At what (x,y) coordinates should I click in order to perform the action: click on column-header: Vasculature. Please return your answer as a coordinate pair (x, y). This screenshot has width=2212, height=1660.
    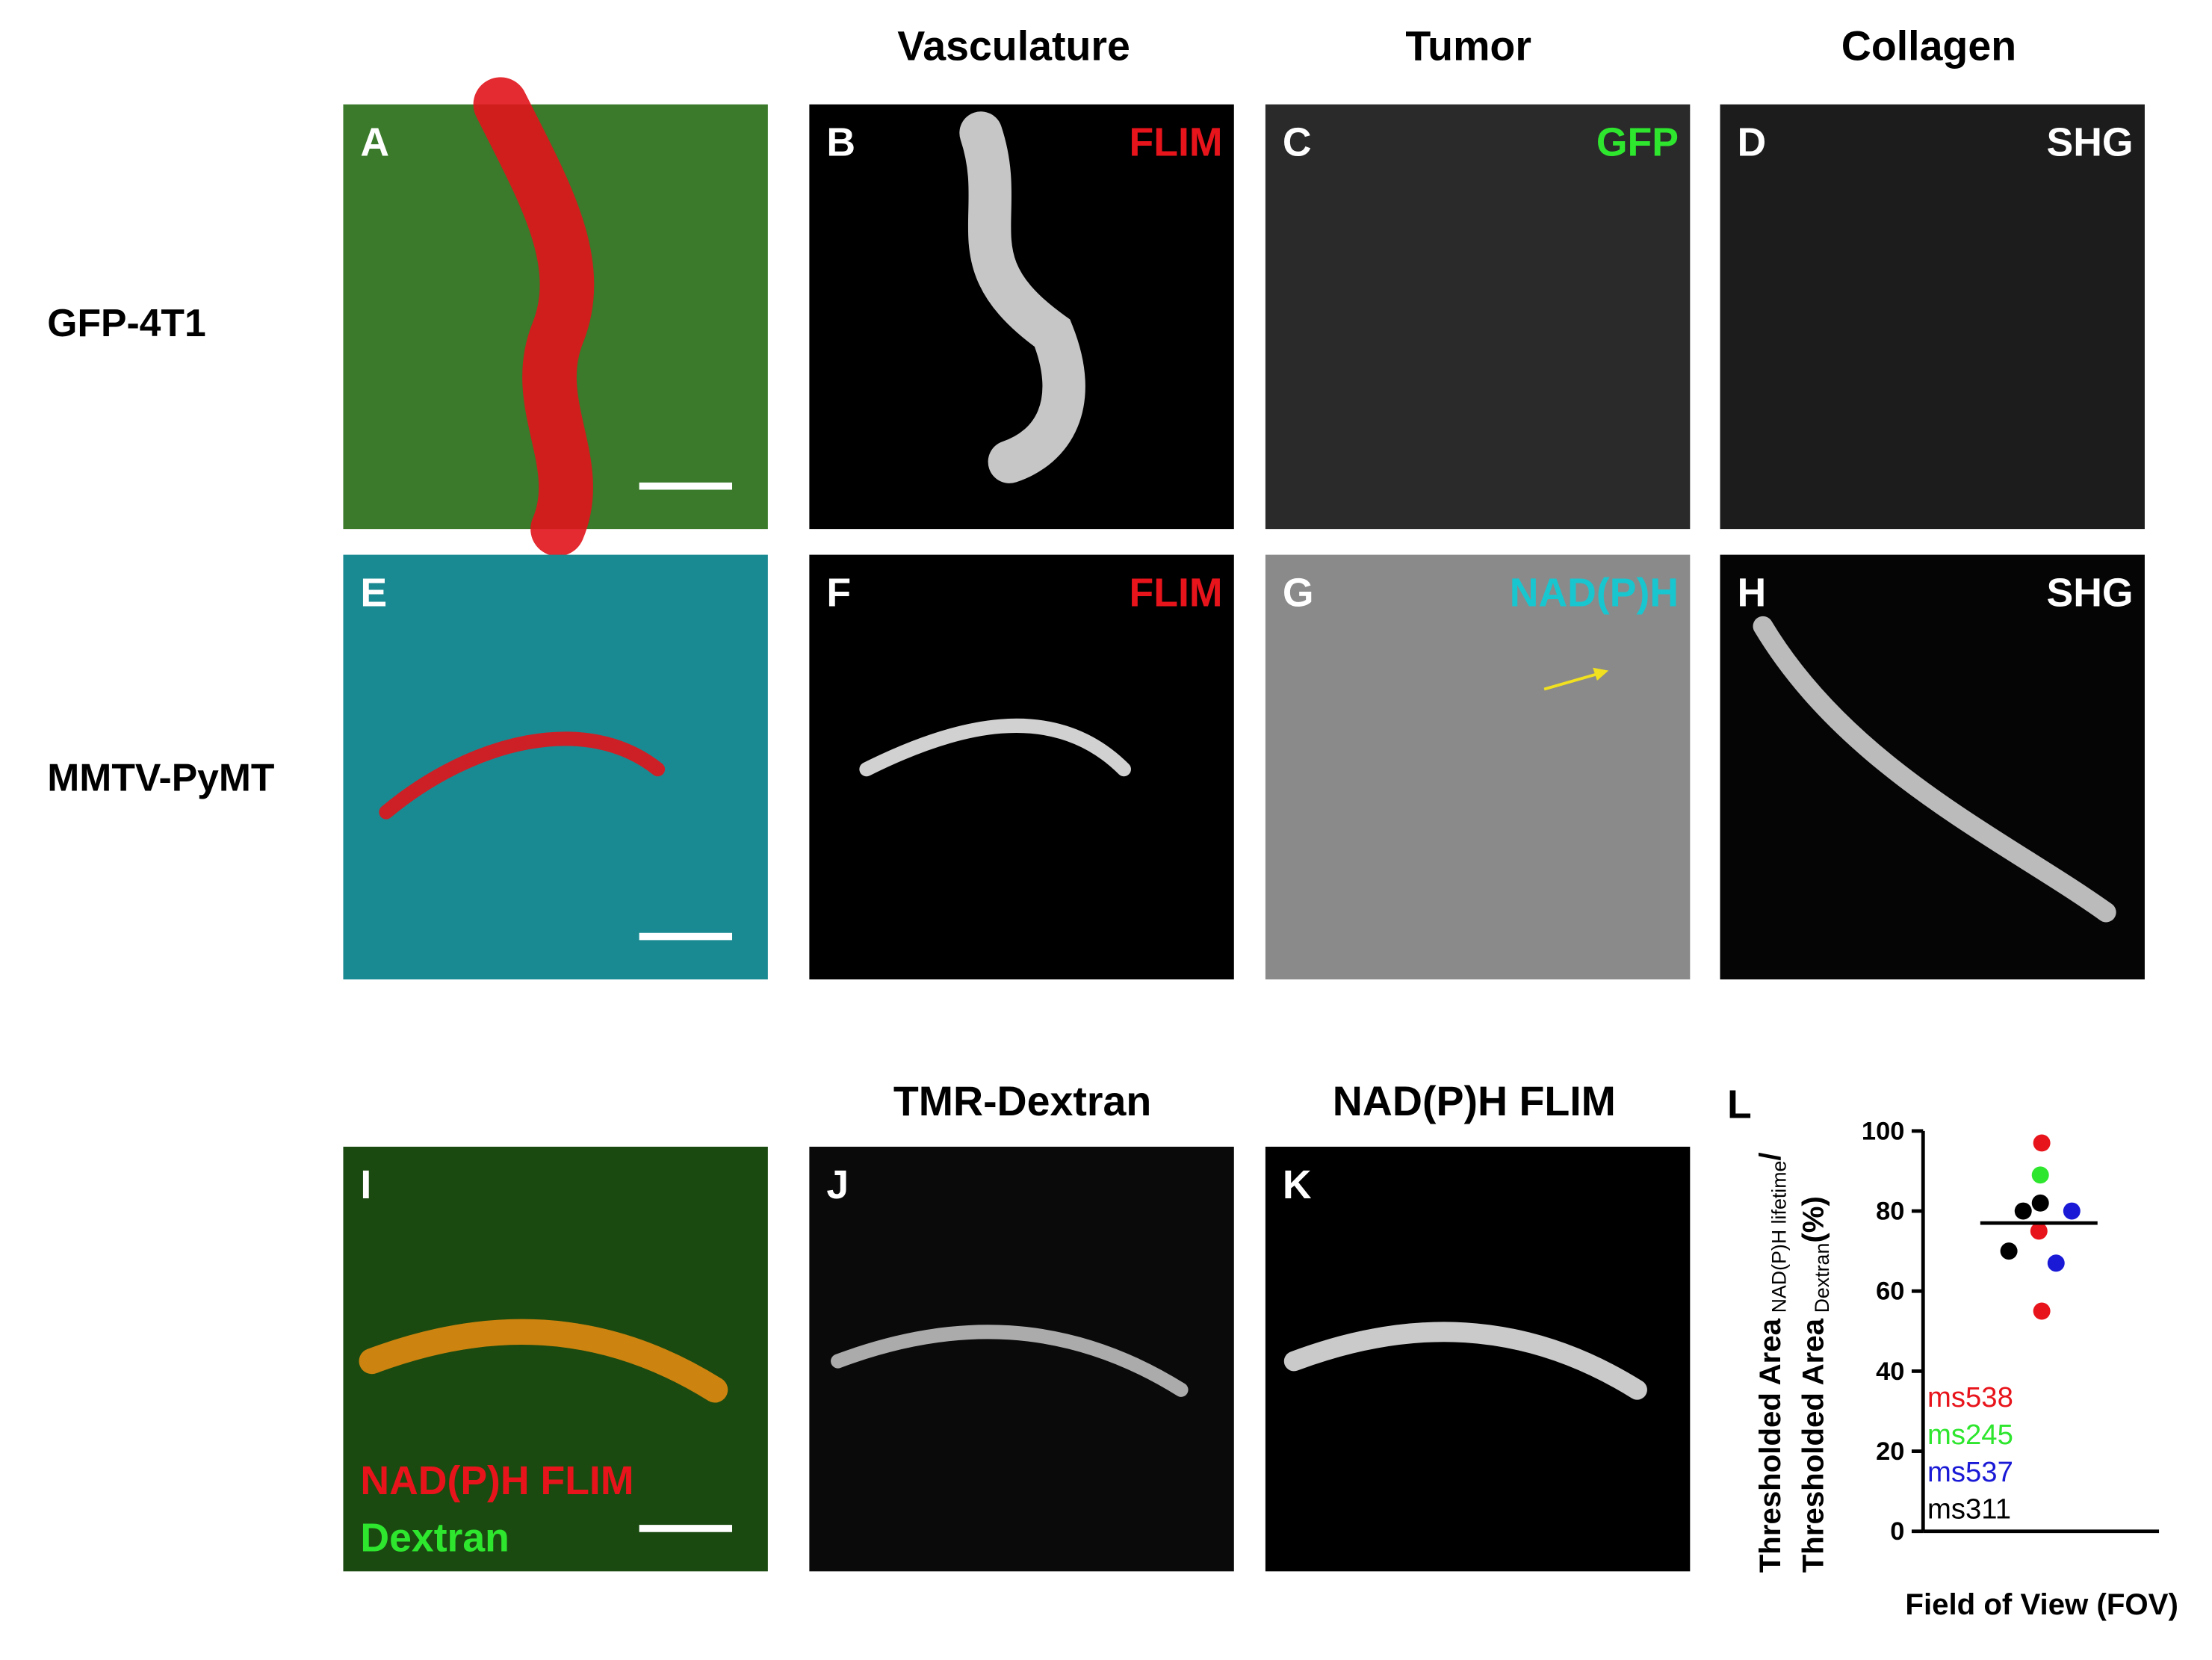
    Looking at the image, I should click on (1013, 45).